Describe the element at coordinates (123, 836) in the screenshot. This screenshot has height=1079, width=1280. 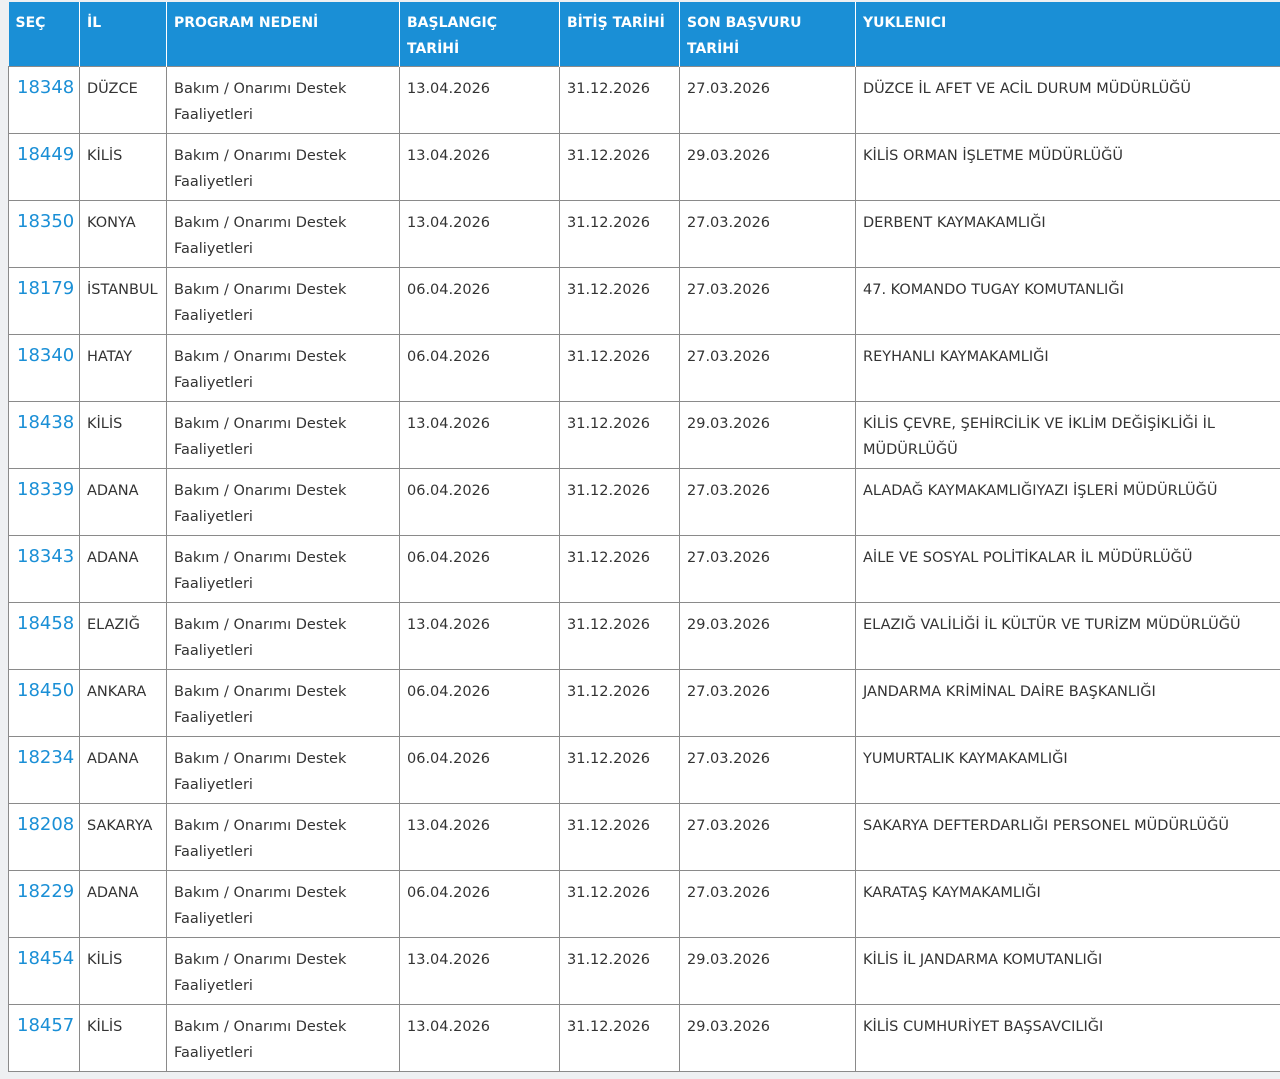
I see `province-cell: SAKARYA` at that location.